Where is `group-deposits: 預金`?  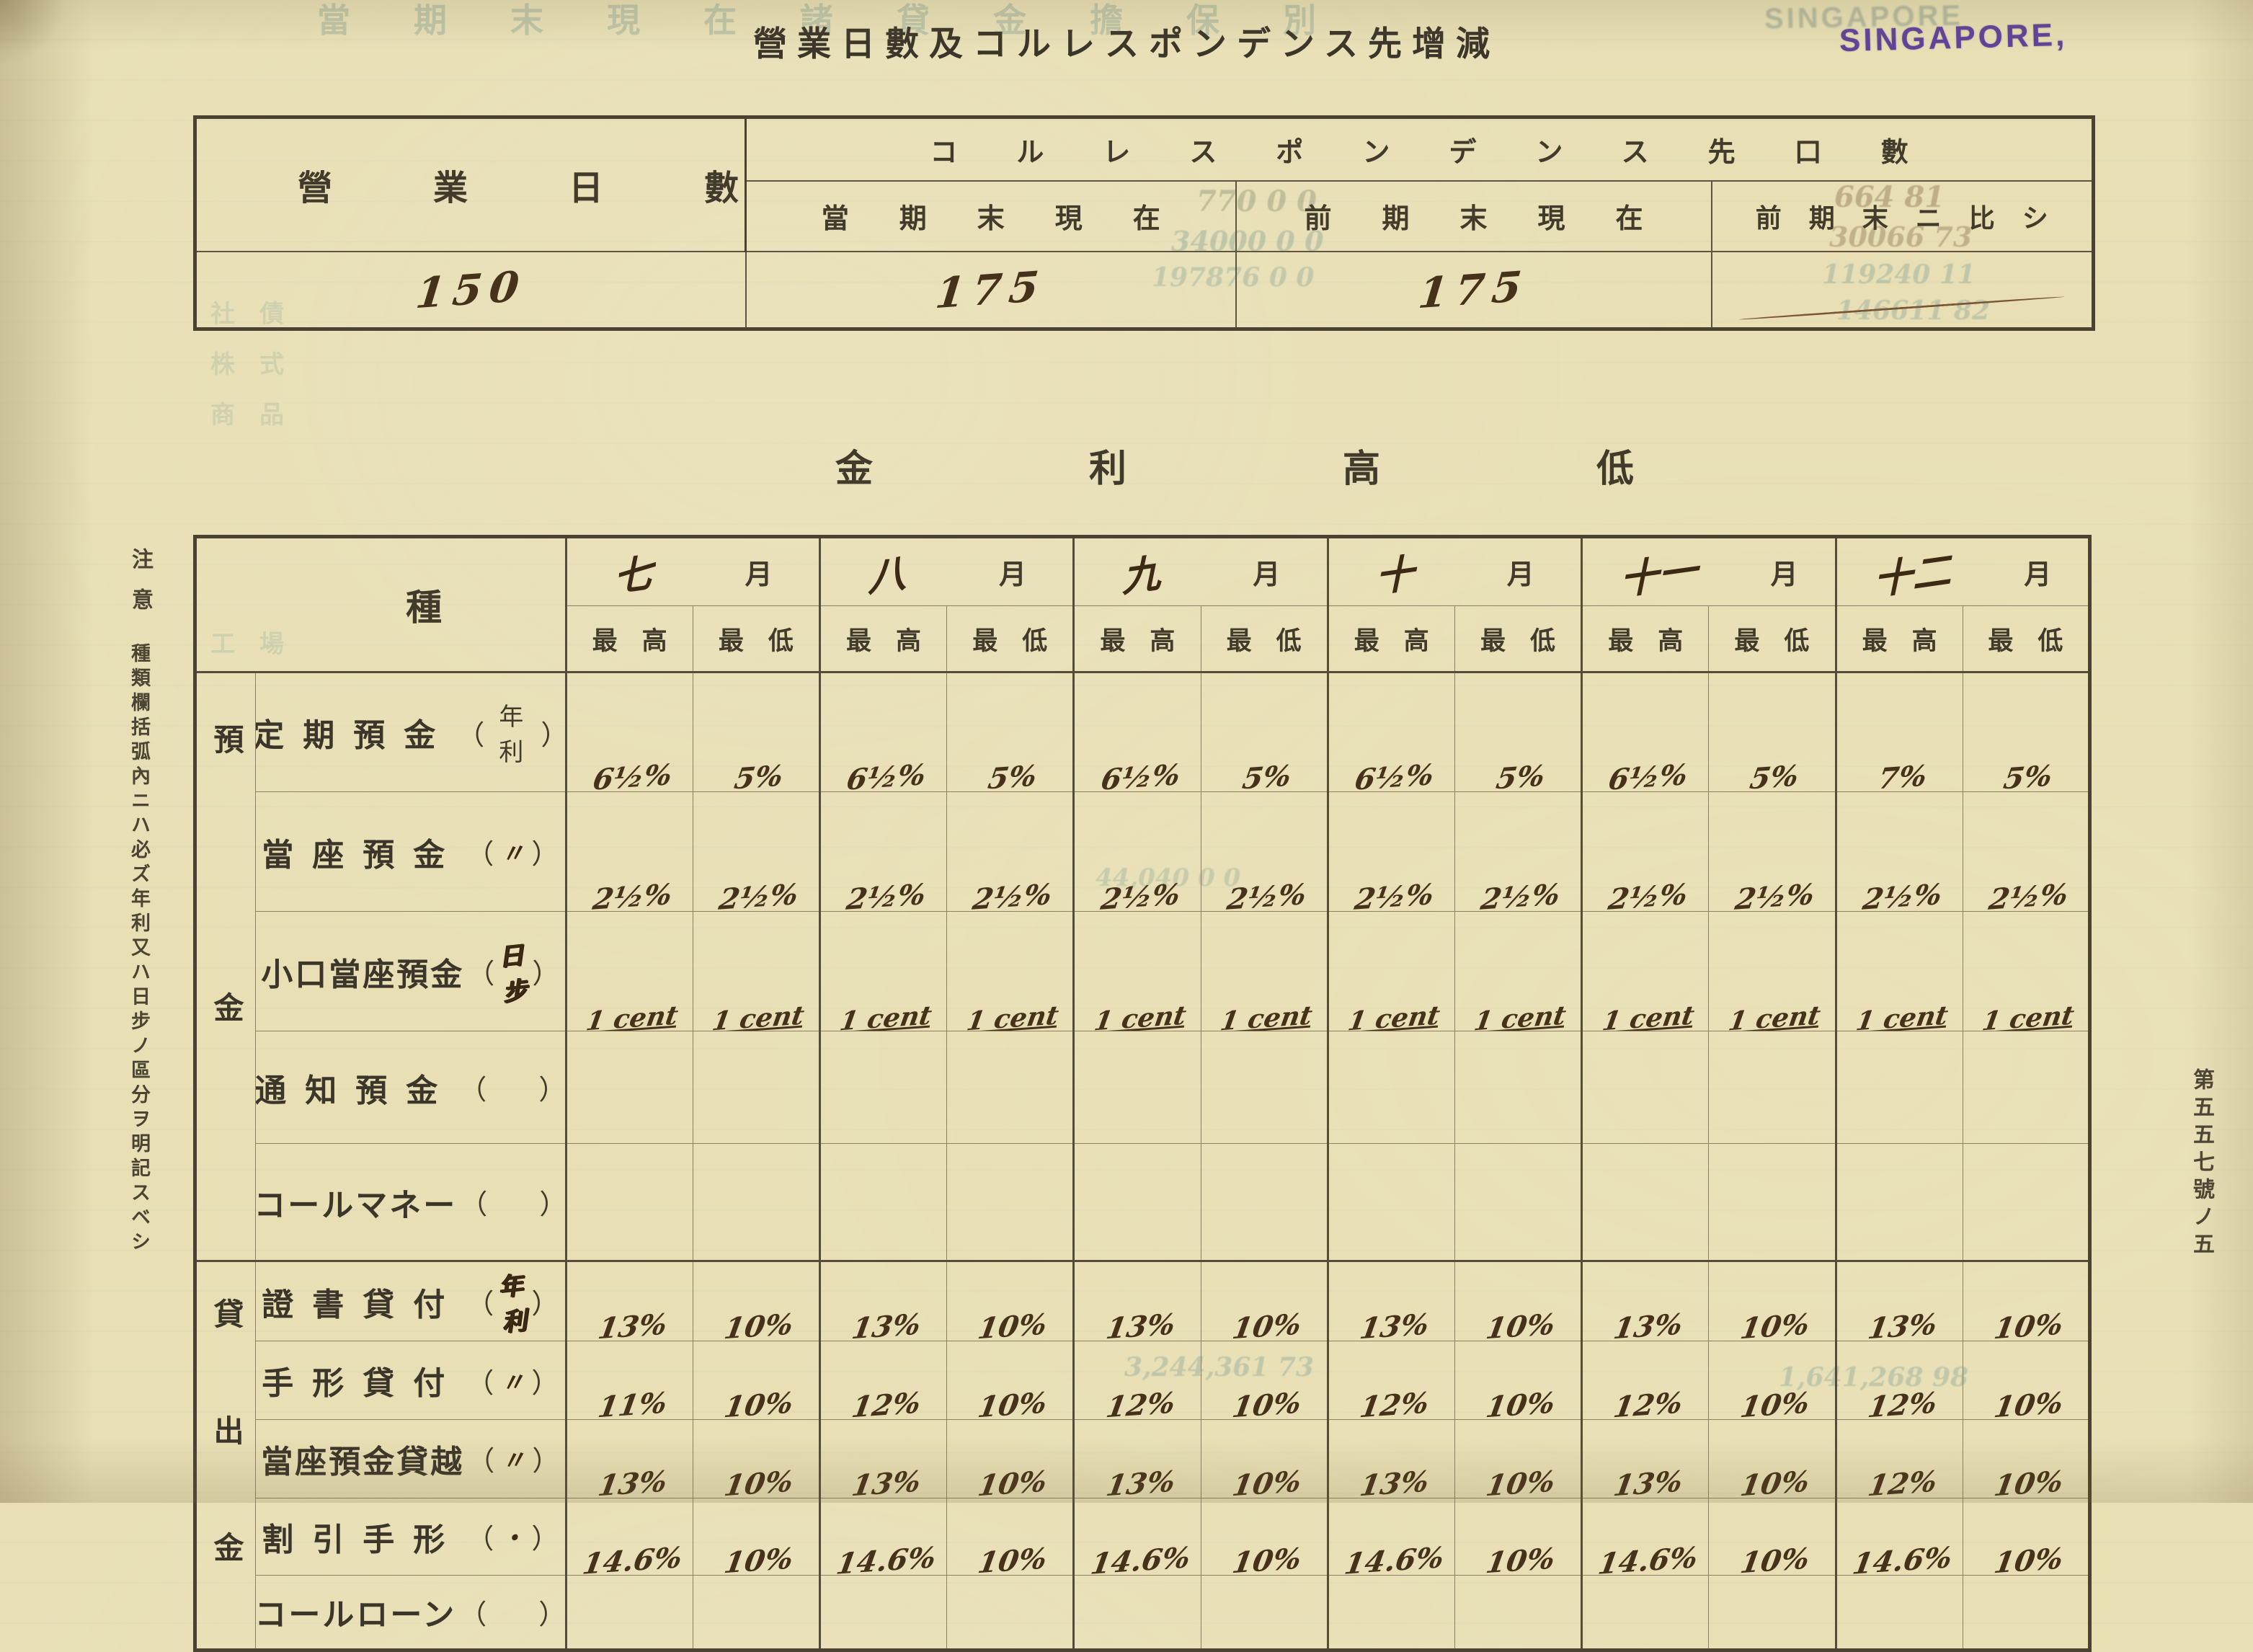 group-deposits: 預金 is located at coordinates (225, 966).